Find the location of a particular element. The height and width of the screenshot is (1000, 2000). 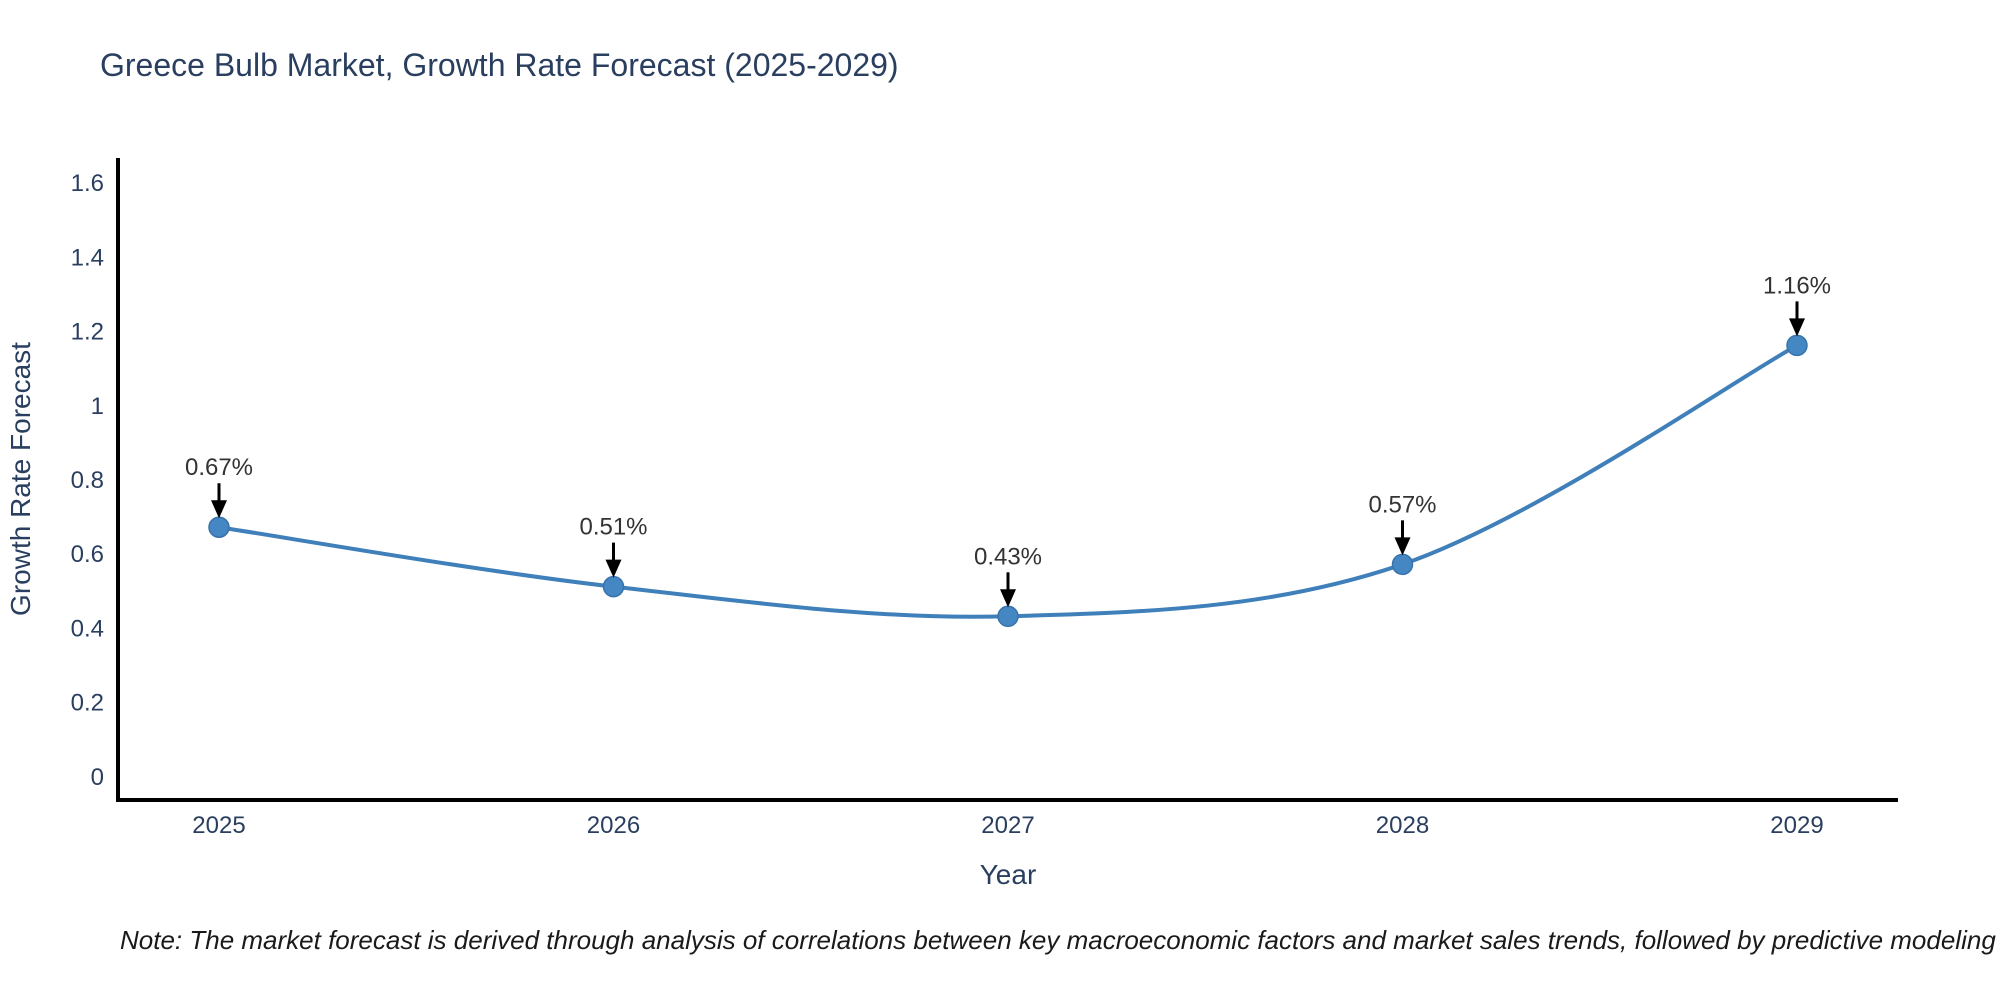

y-tick-label: 1 is located at coordinates (97, 406).